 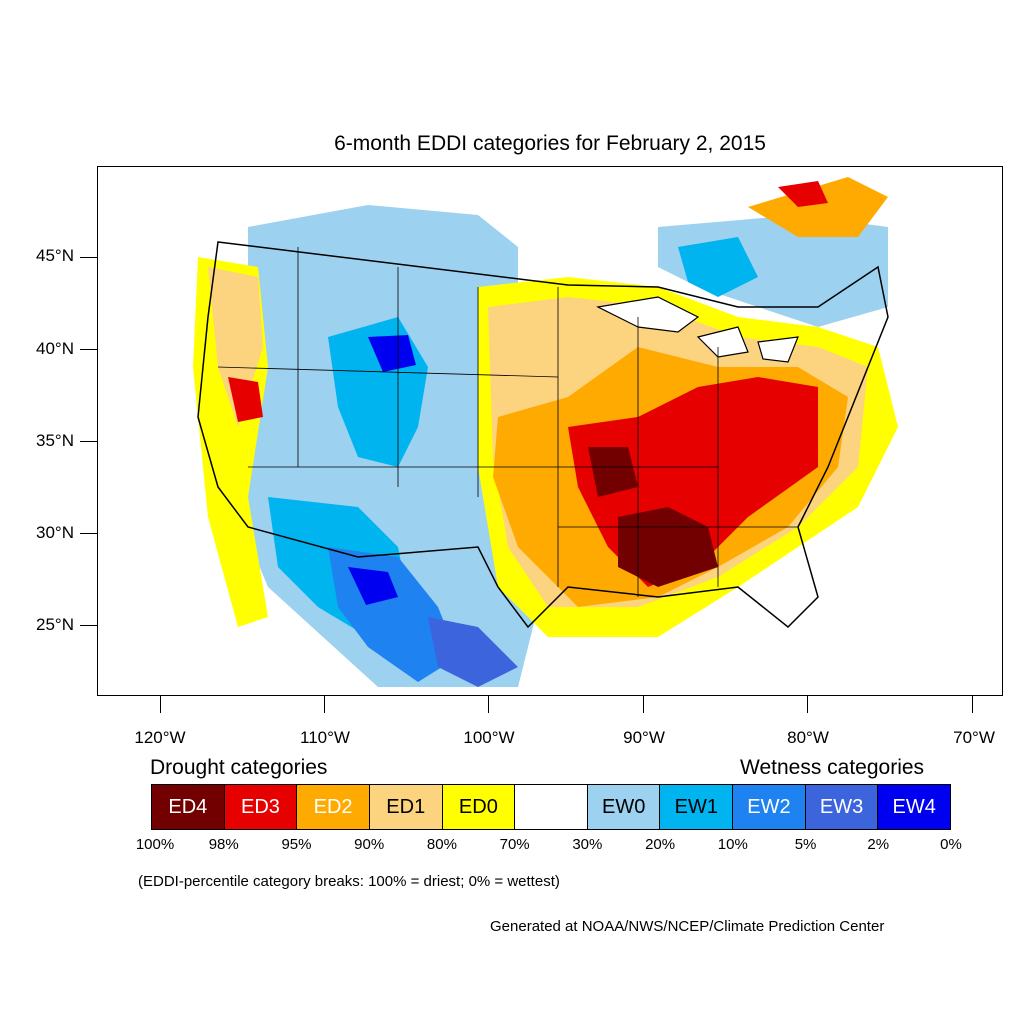 What do you see at coordinates (842, 807) in the screenshot?
I see `legend-swatch-ew3: EW3` at bounding box center [842, 807].